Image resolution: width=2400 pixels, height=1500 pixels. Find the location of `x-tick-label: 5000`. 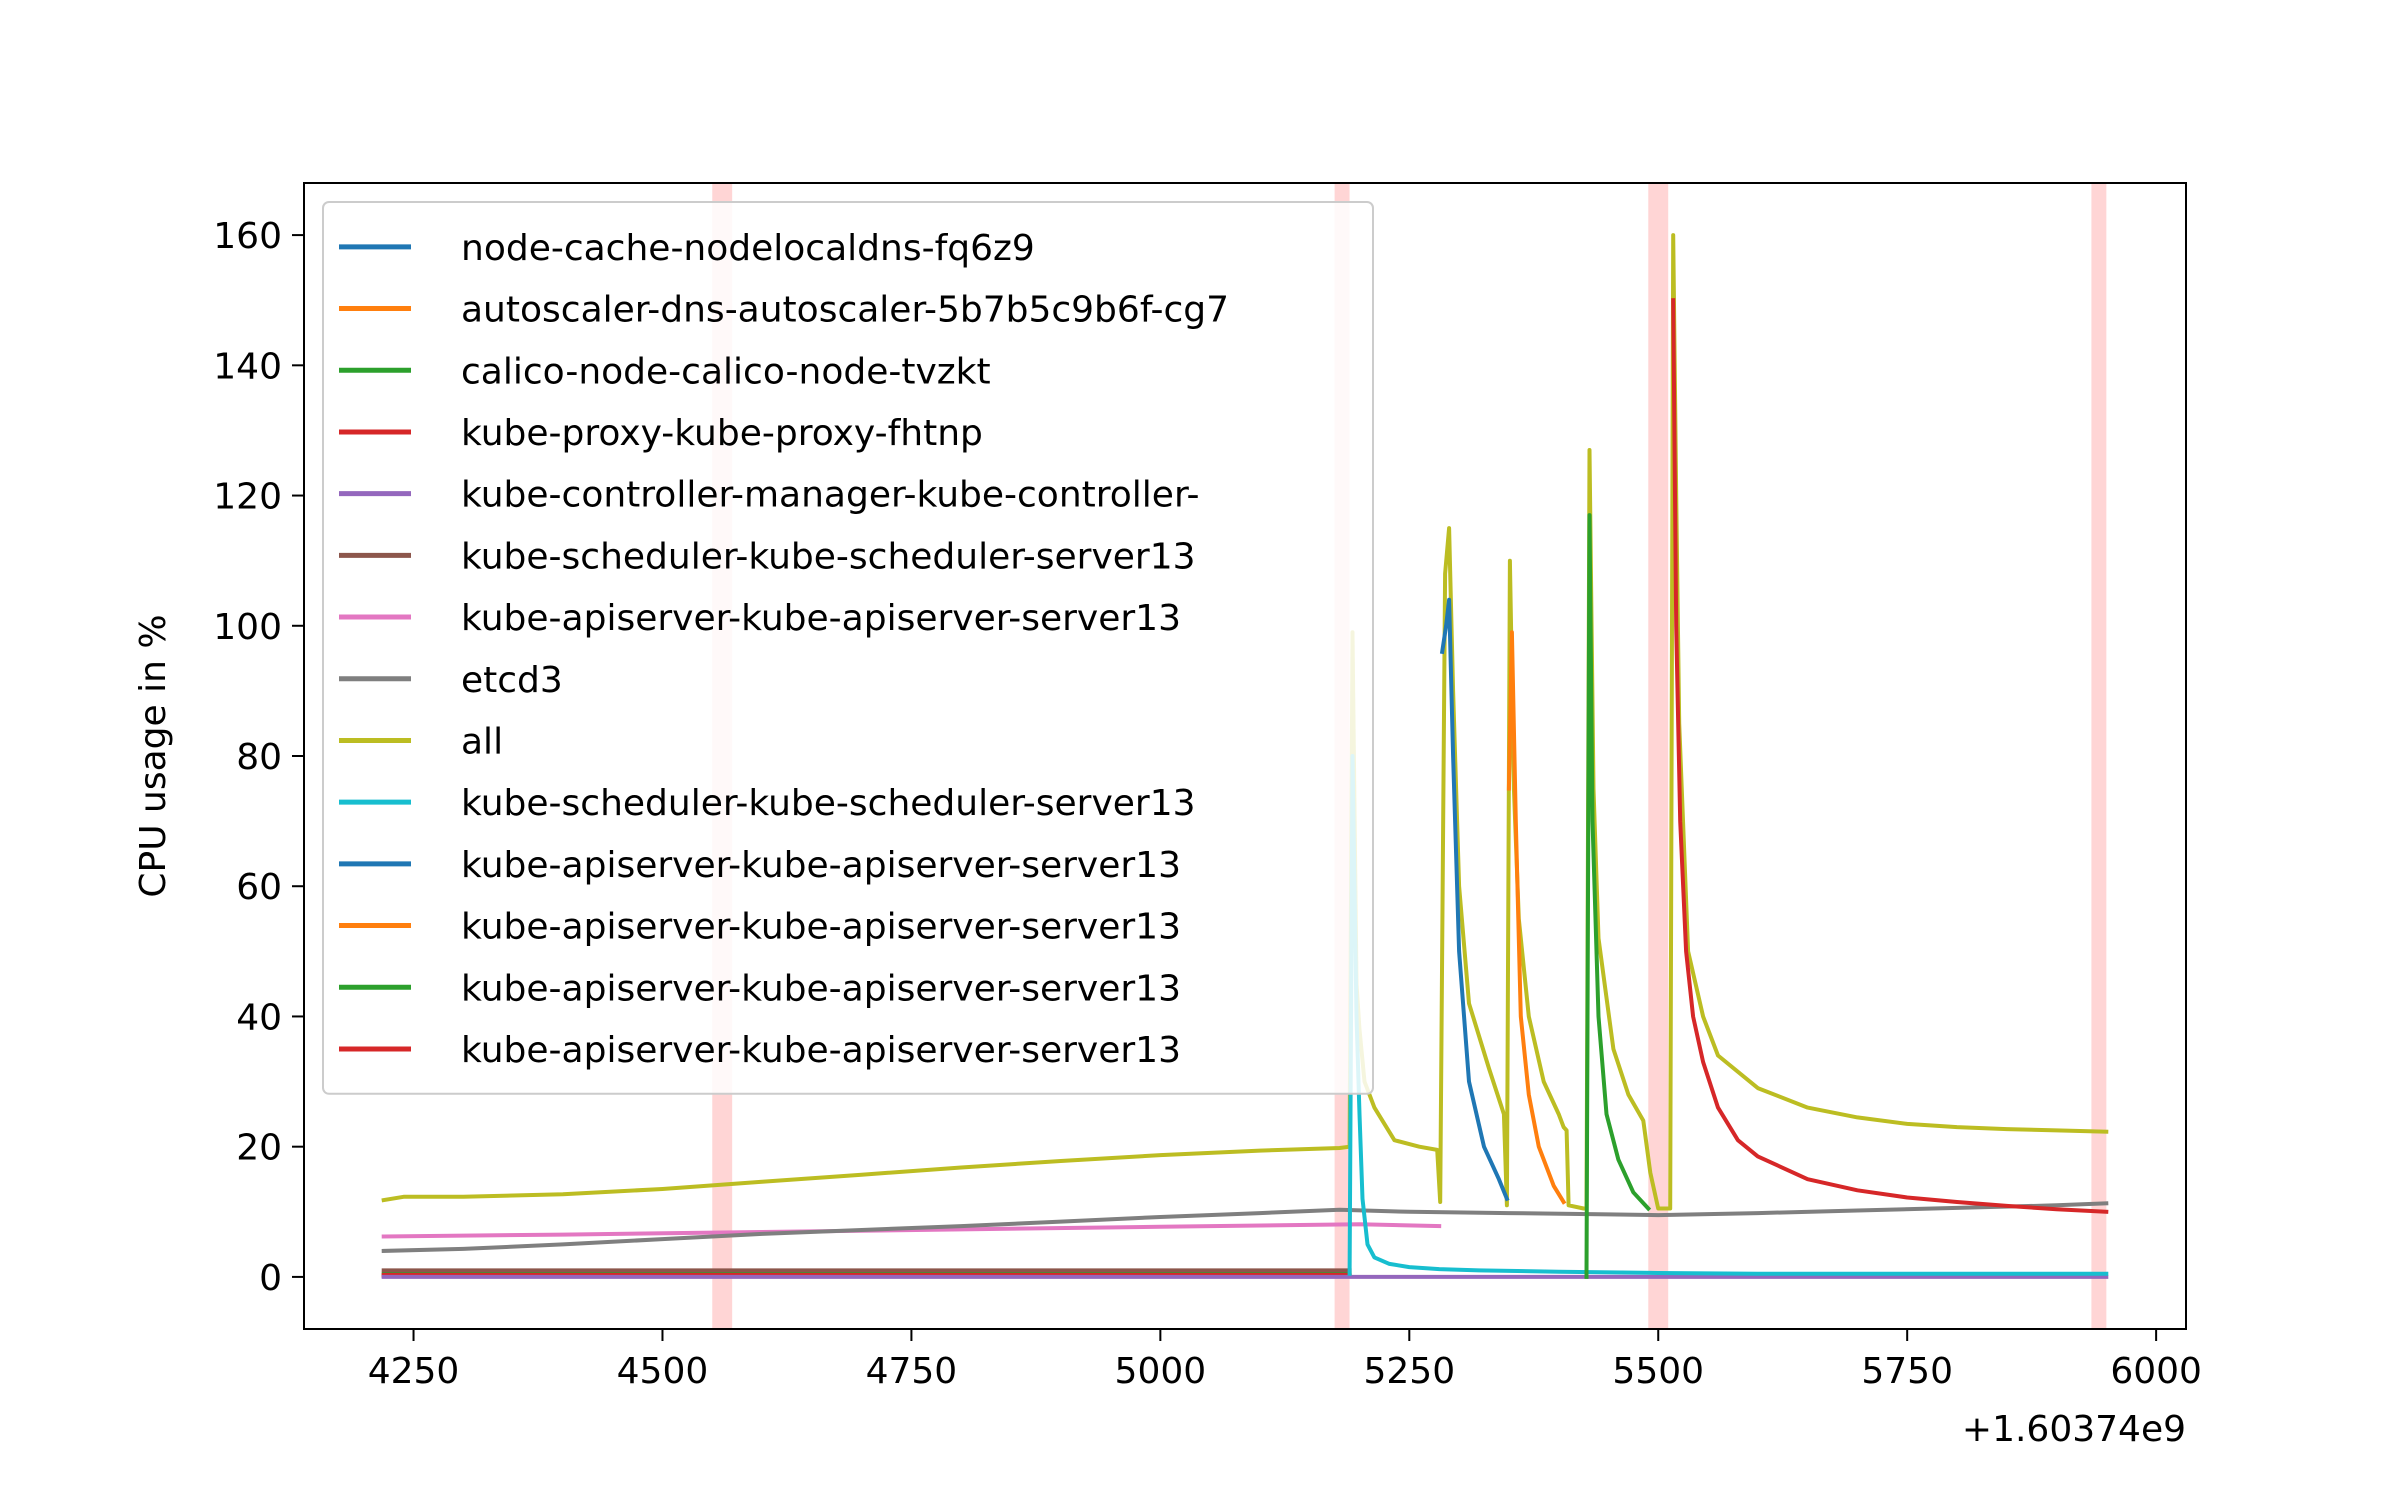

x-tick-label: 5000 is located at coordinates (1161, 1371).